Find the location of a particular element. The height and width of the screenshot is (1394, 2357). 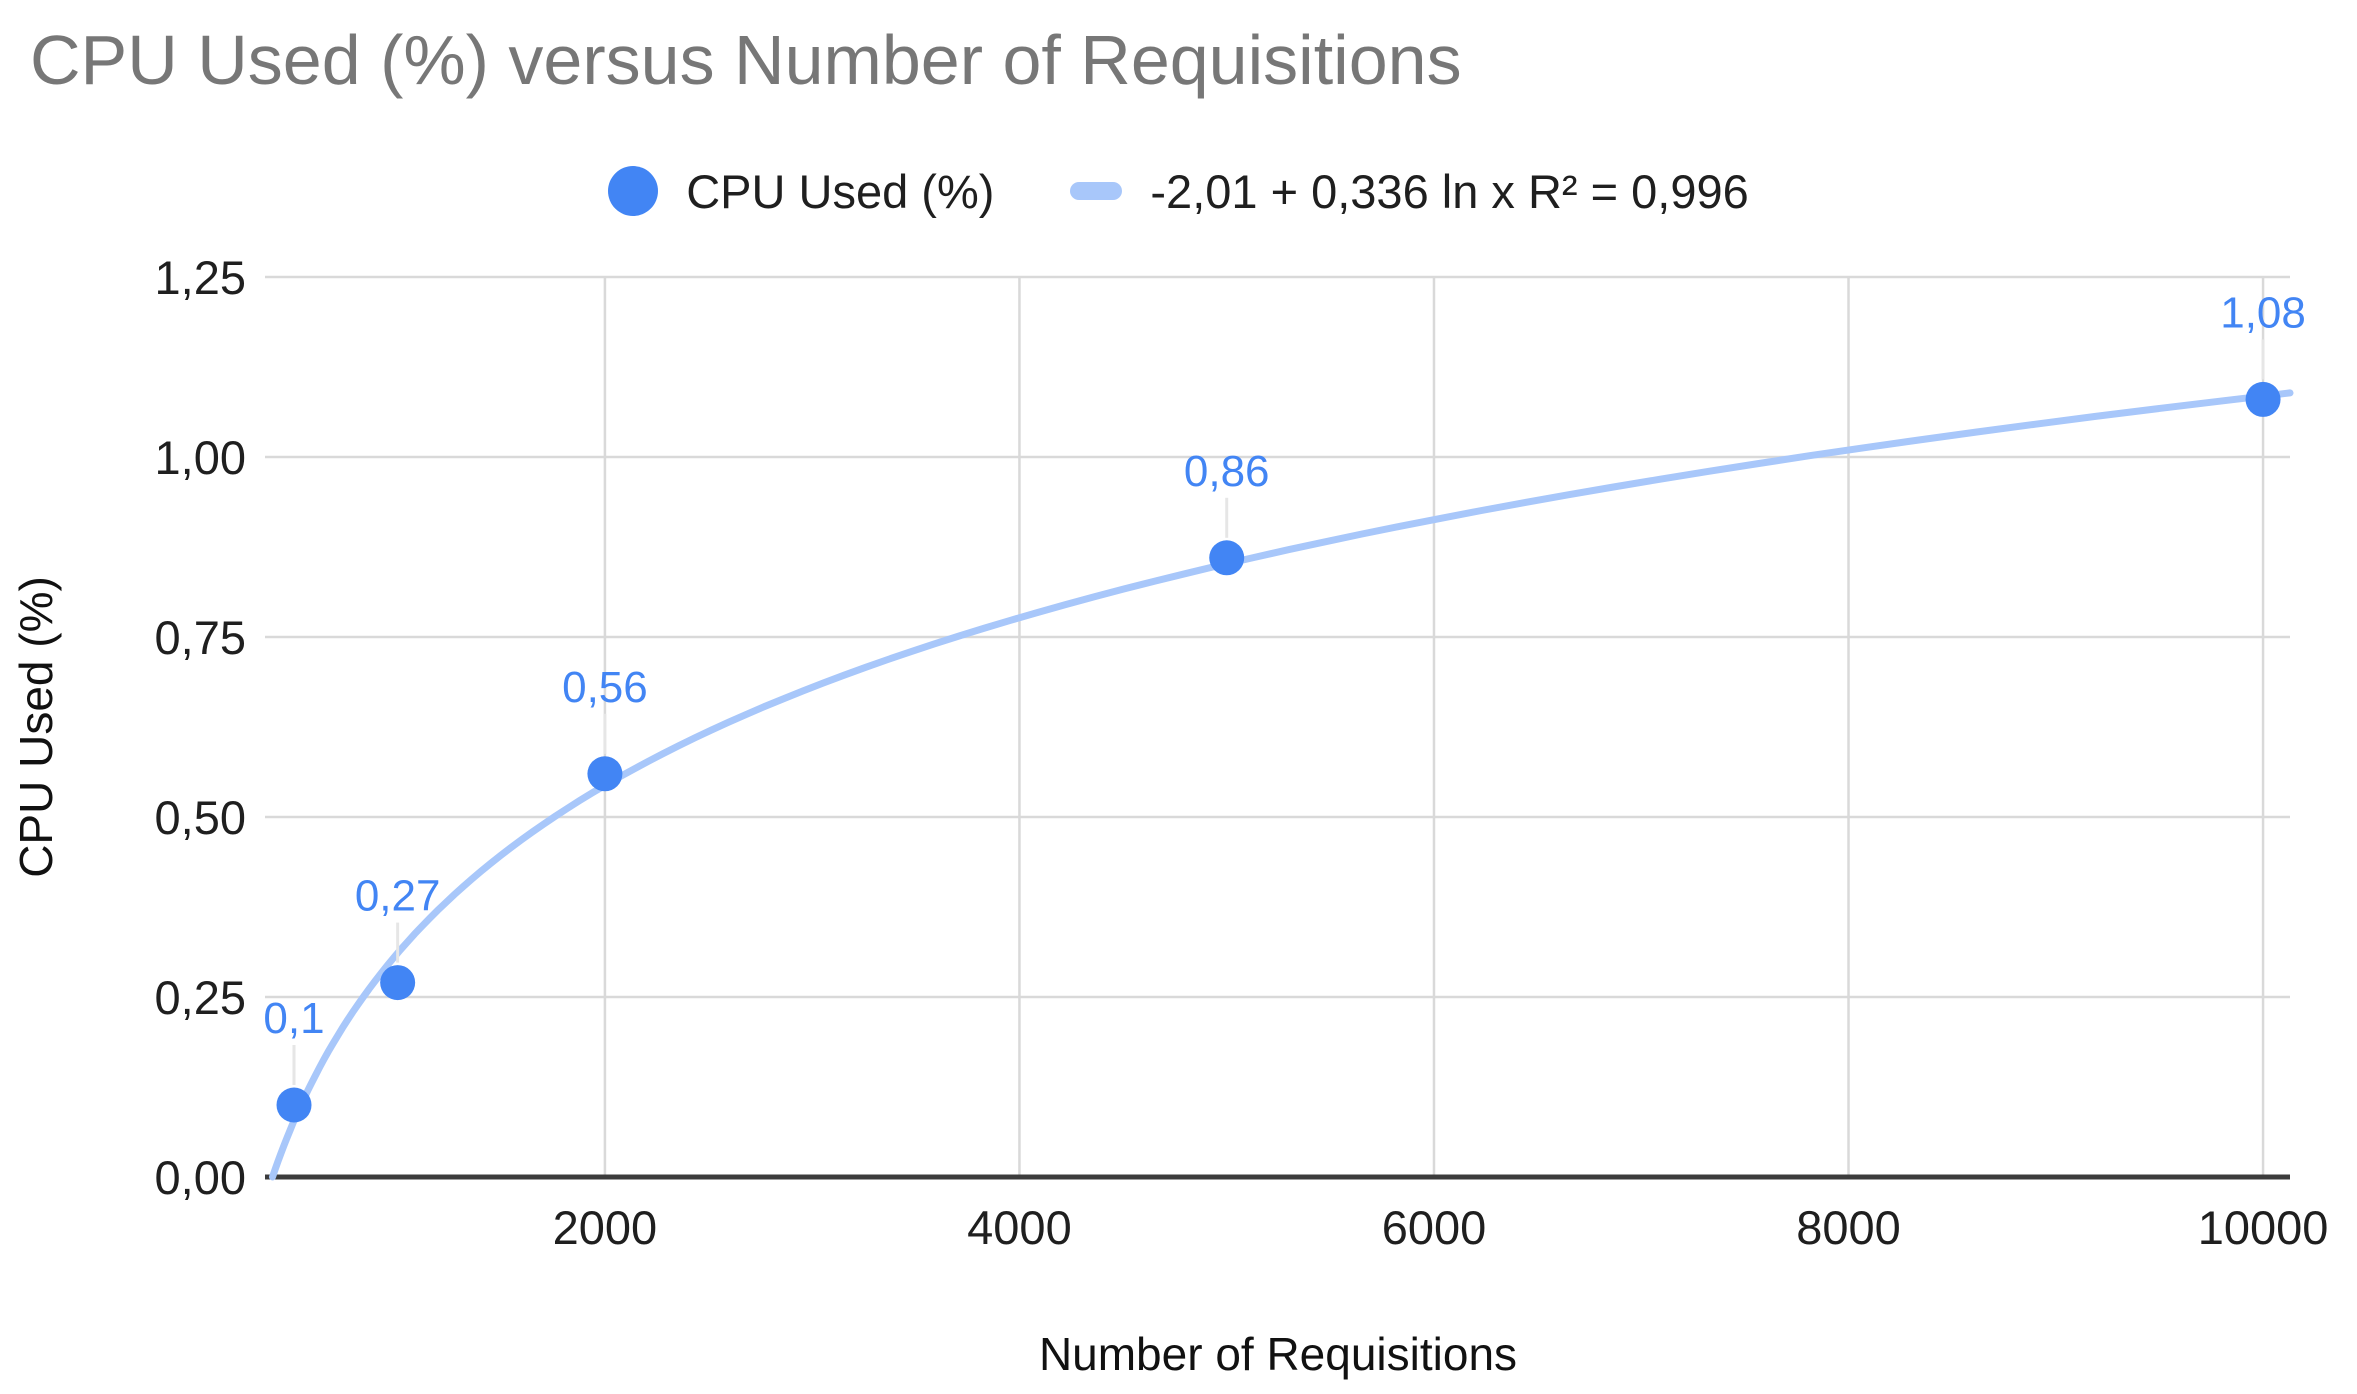

x-tick-label: 6000 is located at coordinates (1434, 1227).